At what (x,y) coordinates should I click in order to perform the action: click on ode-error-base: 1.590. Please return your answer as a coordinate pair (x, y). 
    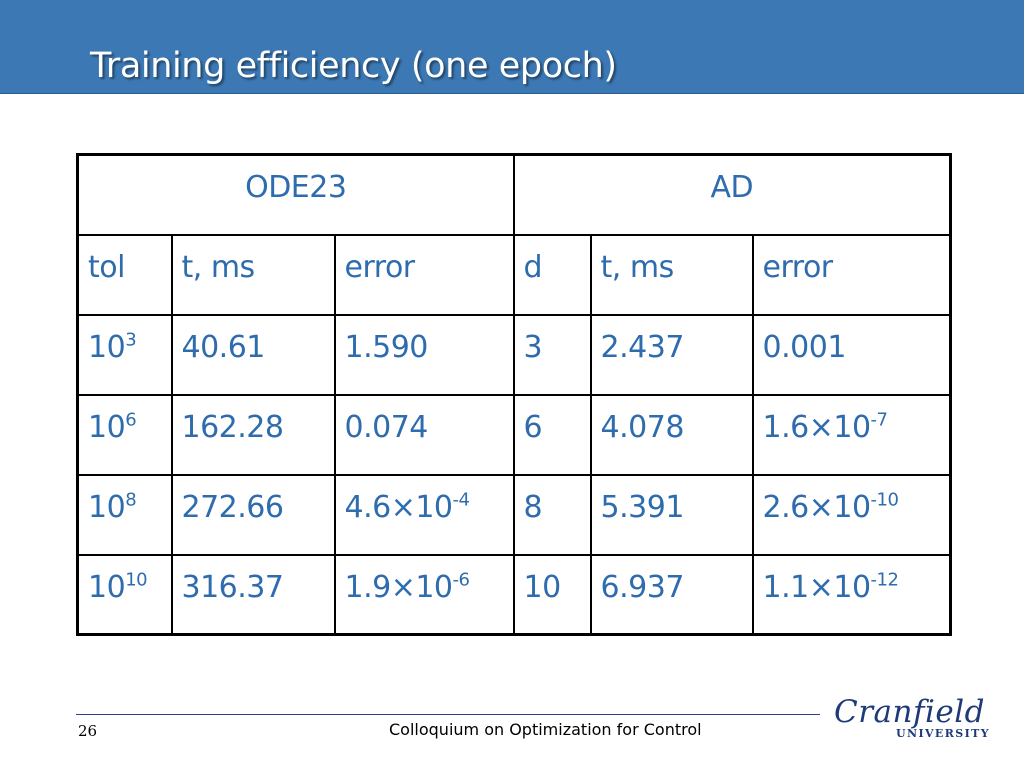
    Looking at the image, I should click on (386, 347).